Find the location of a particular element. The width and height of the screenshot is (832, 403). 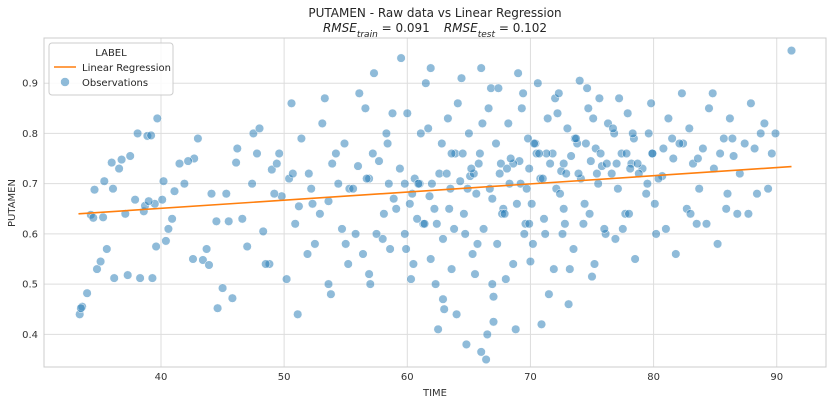

rmse-test-sub: test is located at coordinates (487, 35).